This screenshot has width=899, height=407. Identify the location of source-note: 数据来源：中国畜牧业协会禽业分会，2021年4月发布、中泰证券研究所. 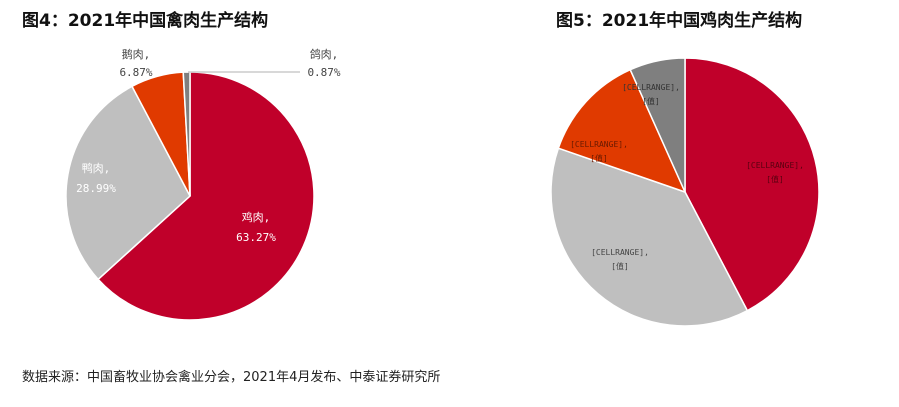
(231, 377).